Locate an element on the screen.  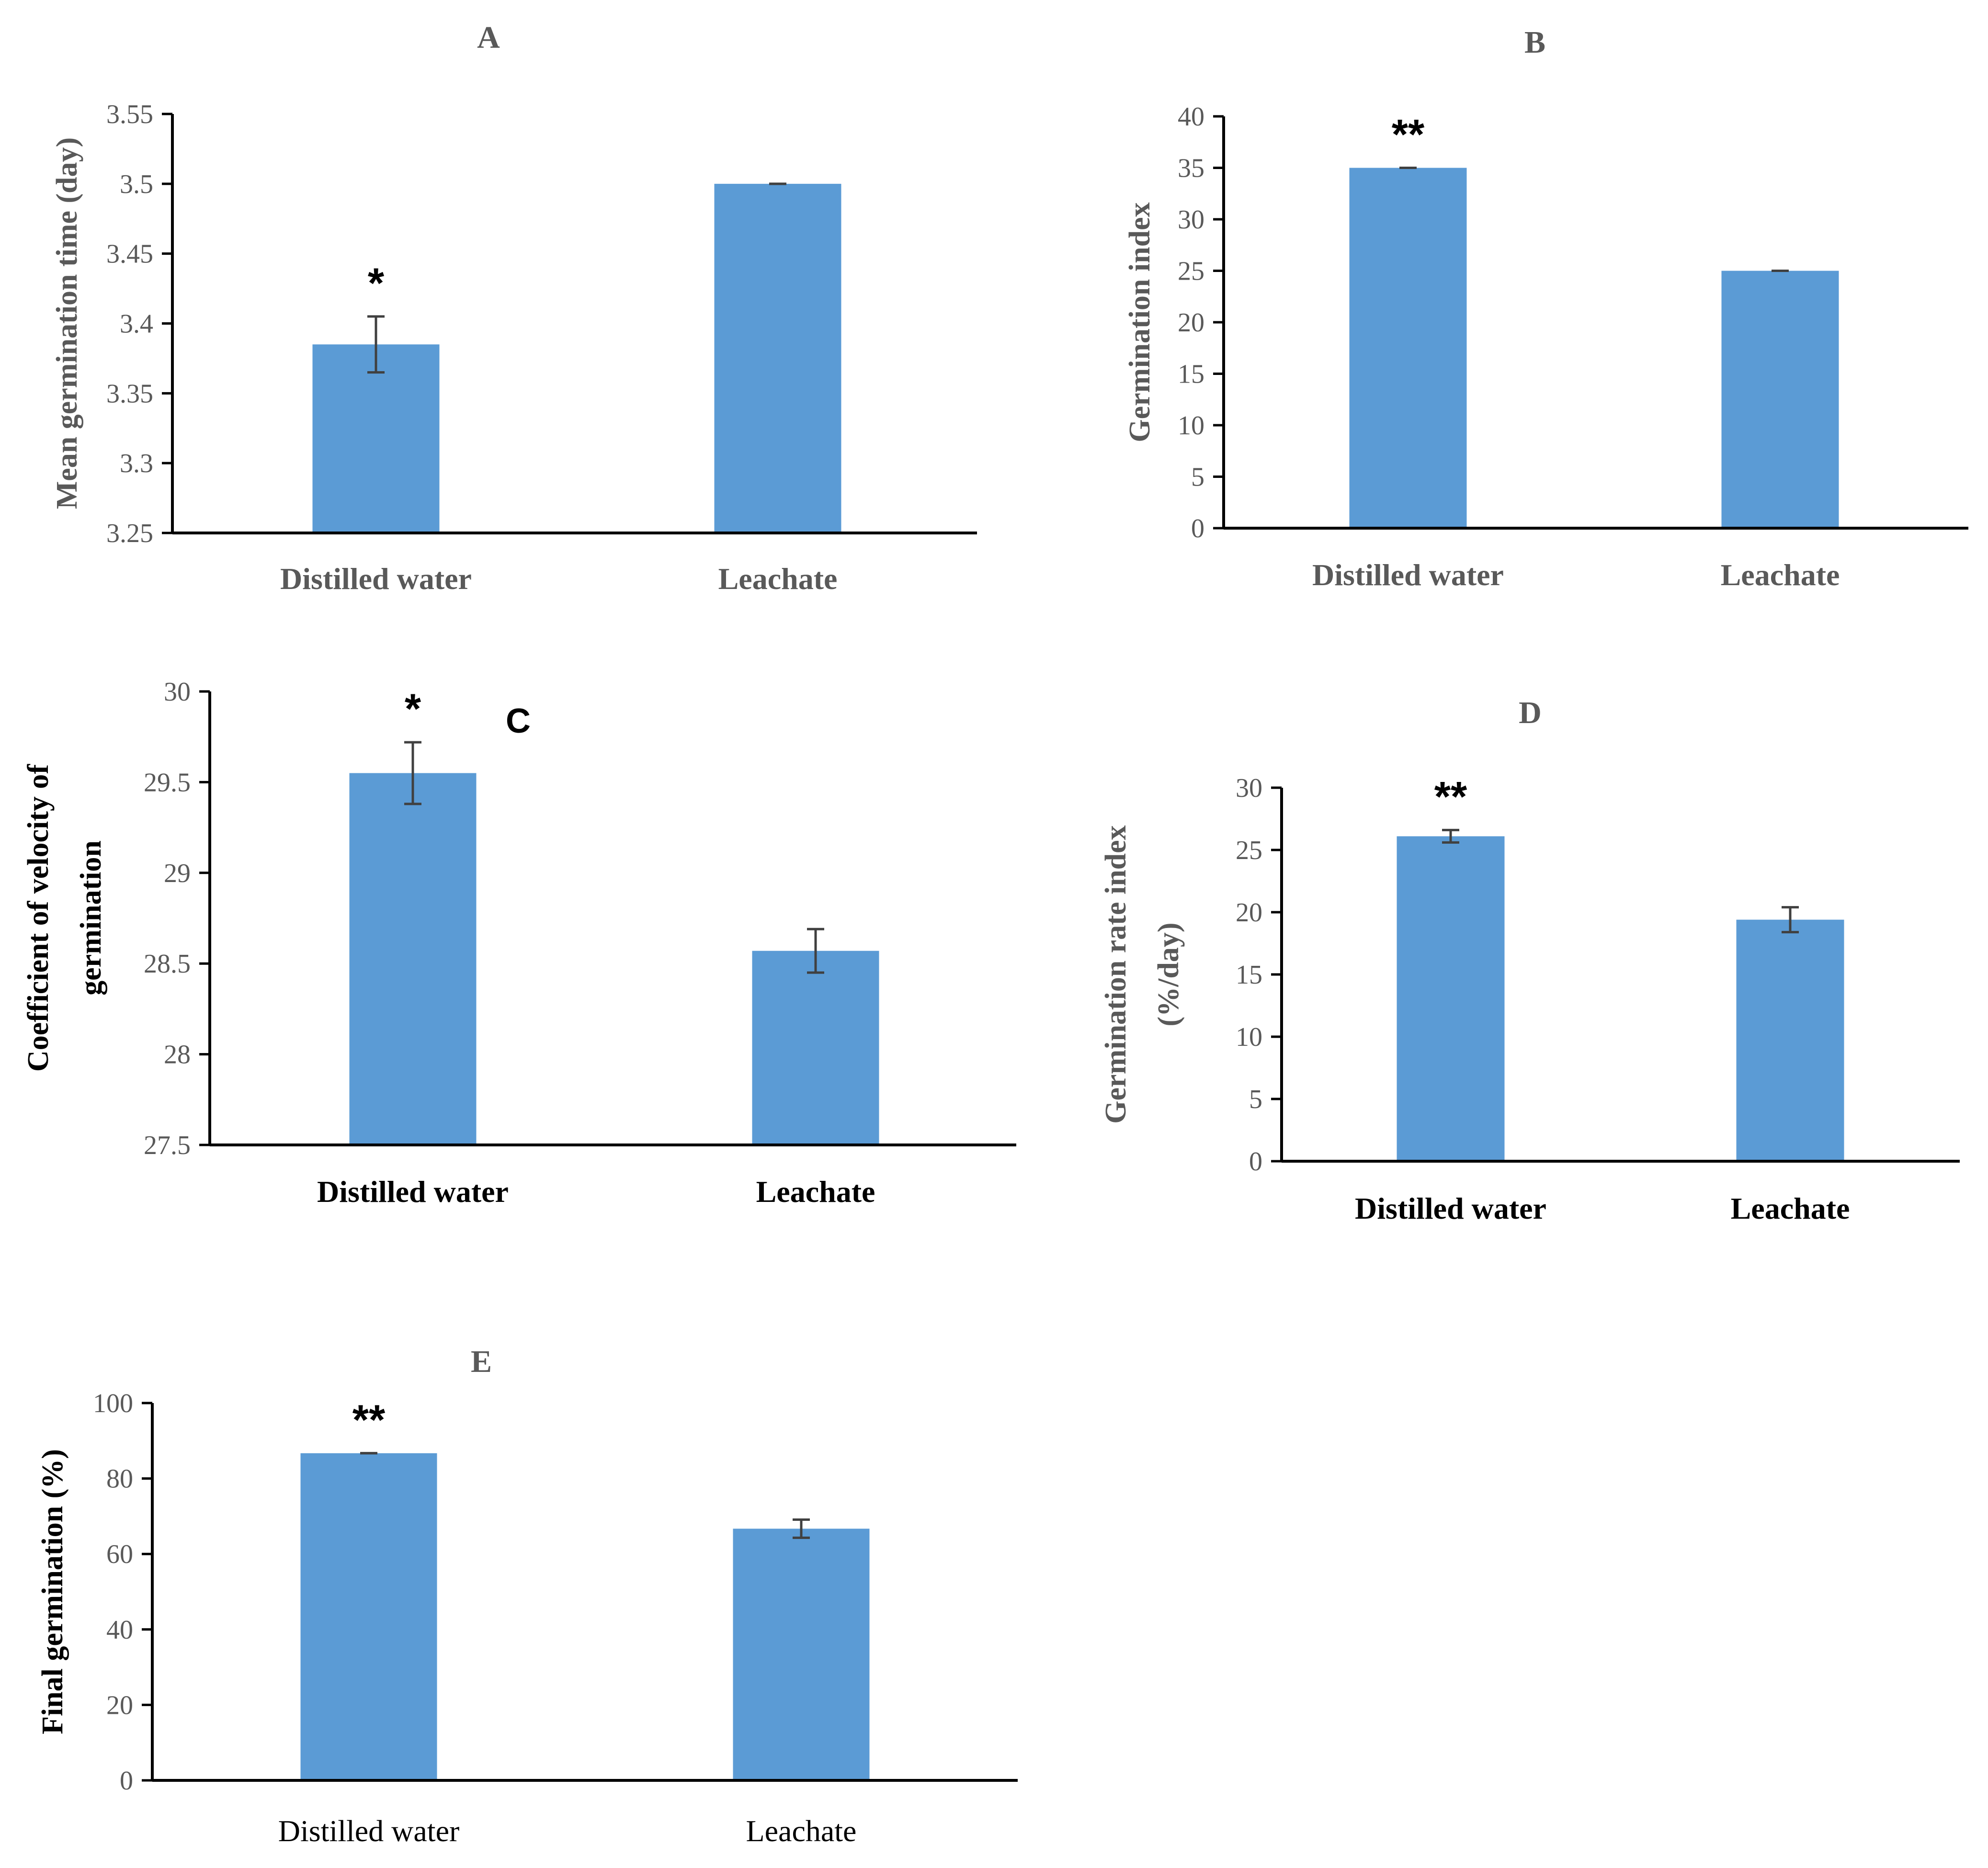
chart-title: B is located at coordinates (1534, 42).